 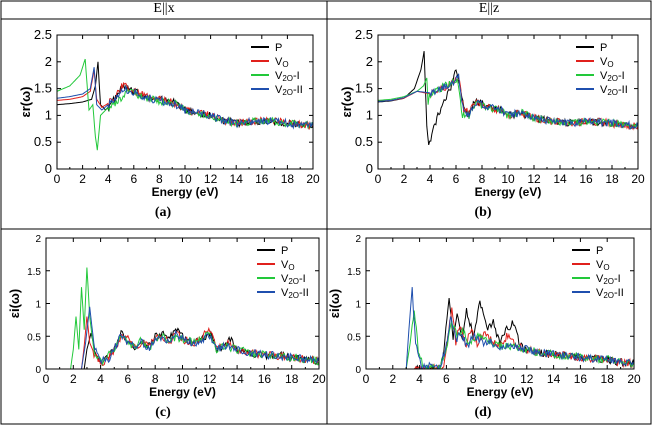 What do you see at coordinates (346, 102) in the screenshot?
I see `y-axis-label-b: εr(ω)` at bounding box center [346, 102].